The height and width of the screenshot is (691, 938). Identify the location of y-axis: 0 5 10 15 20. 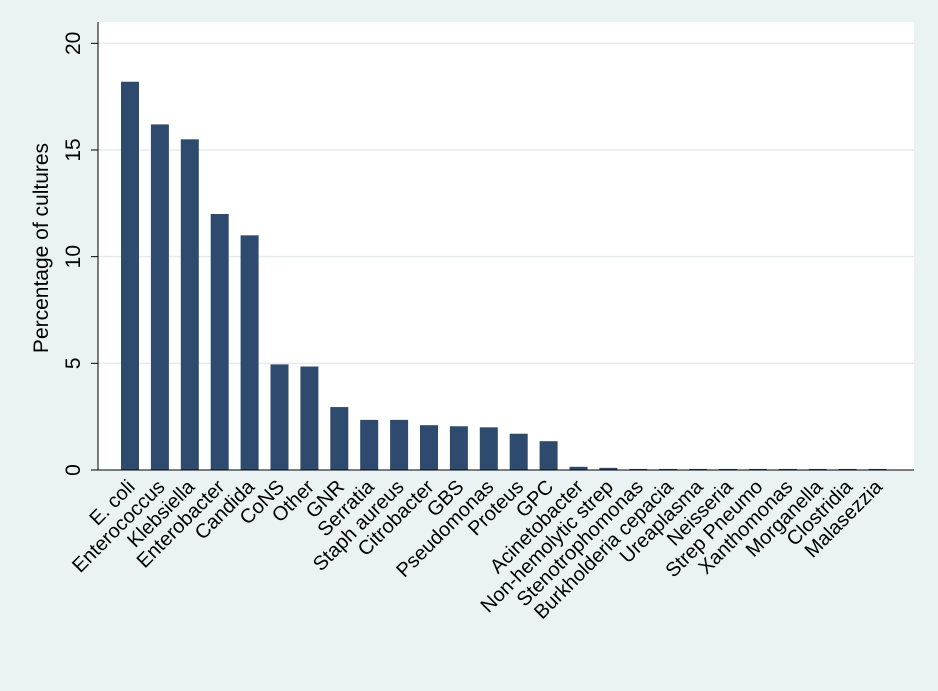
(80, 249).